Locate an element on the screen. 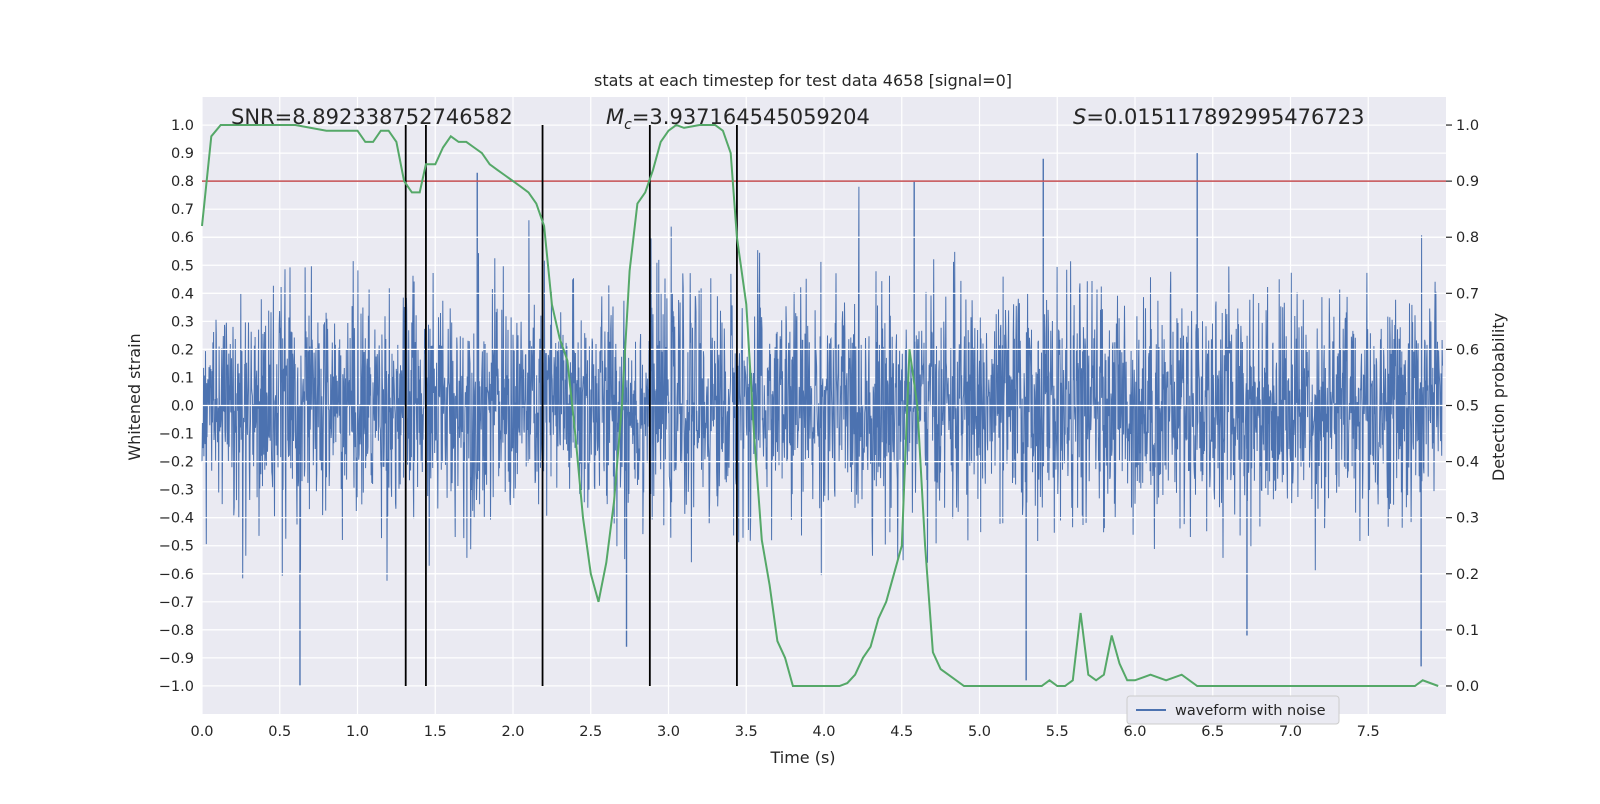 This screenshot has width=1600, height=804. y-tick-label: −0.2 is located at coordinates (176, 463).